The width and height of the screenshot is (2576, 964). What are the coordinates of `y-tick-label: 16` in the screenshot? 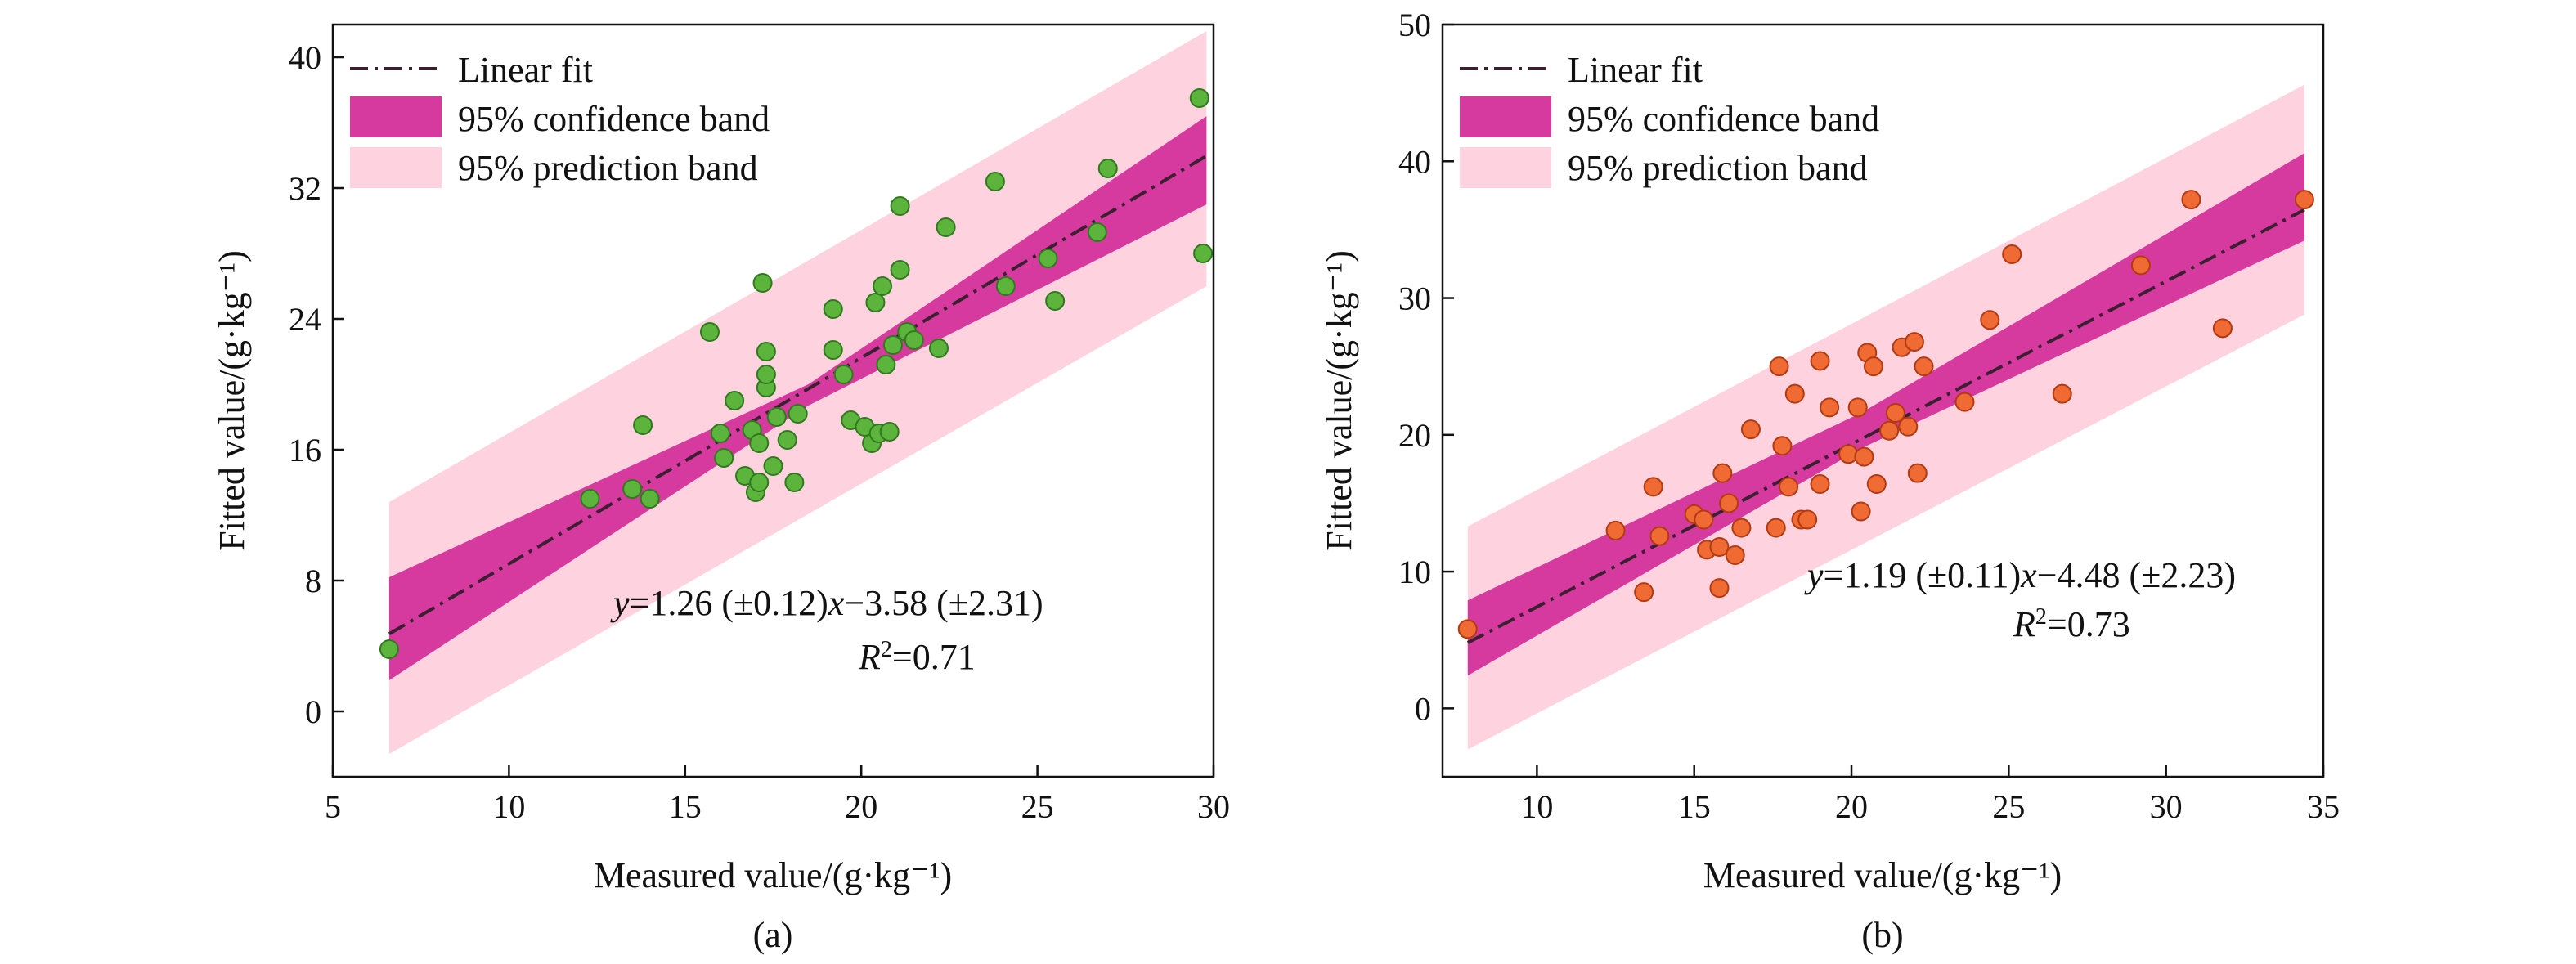 It's located at (305, 451).